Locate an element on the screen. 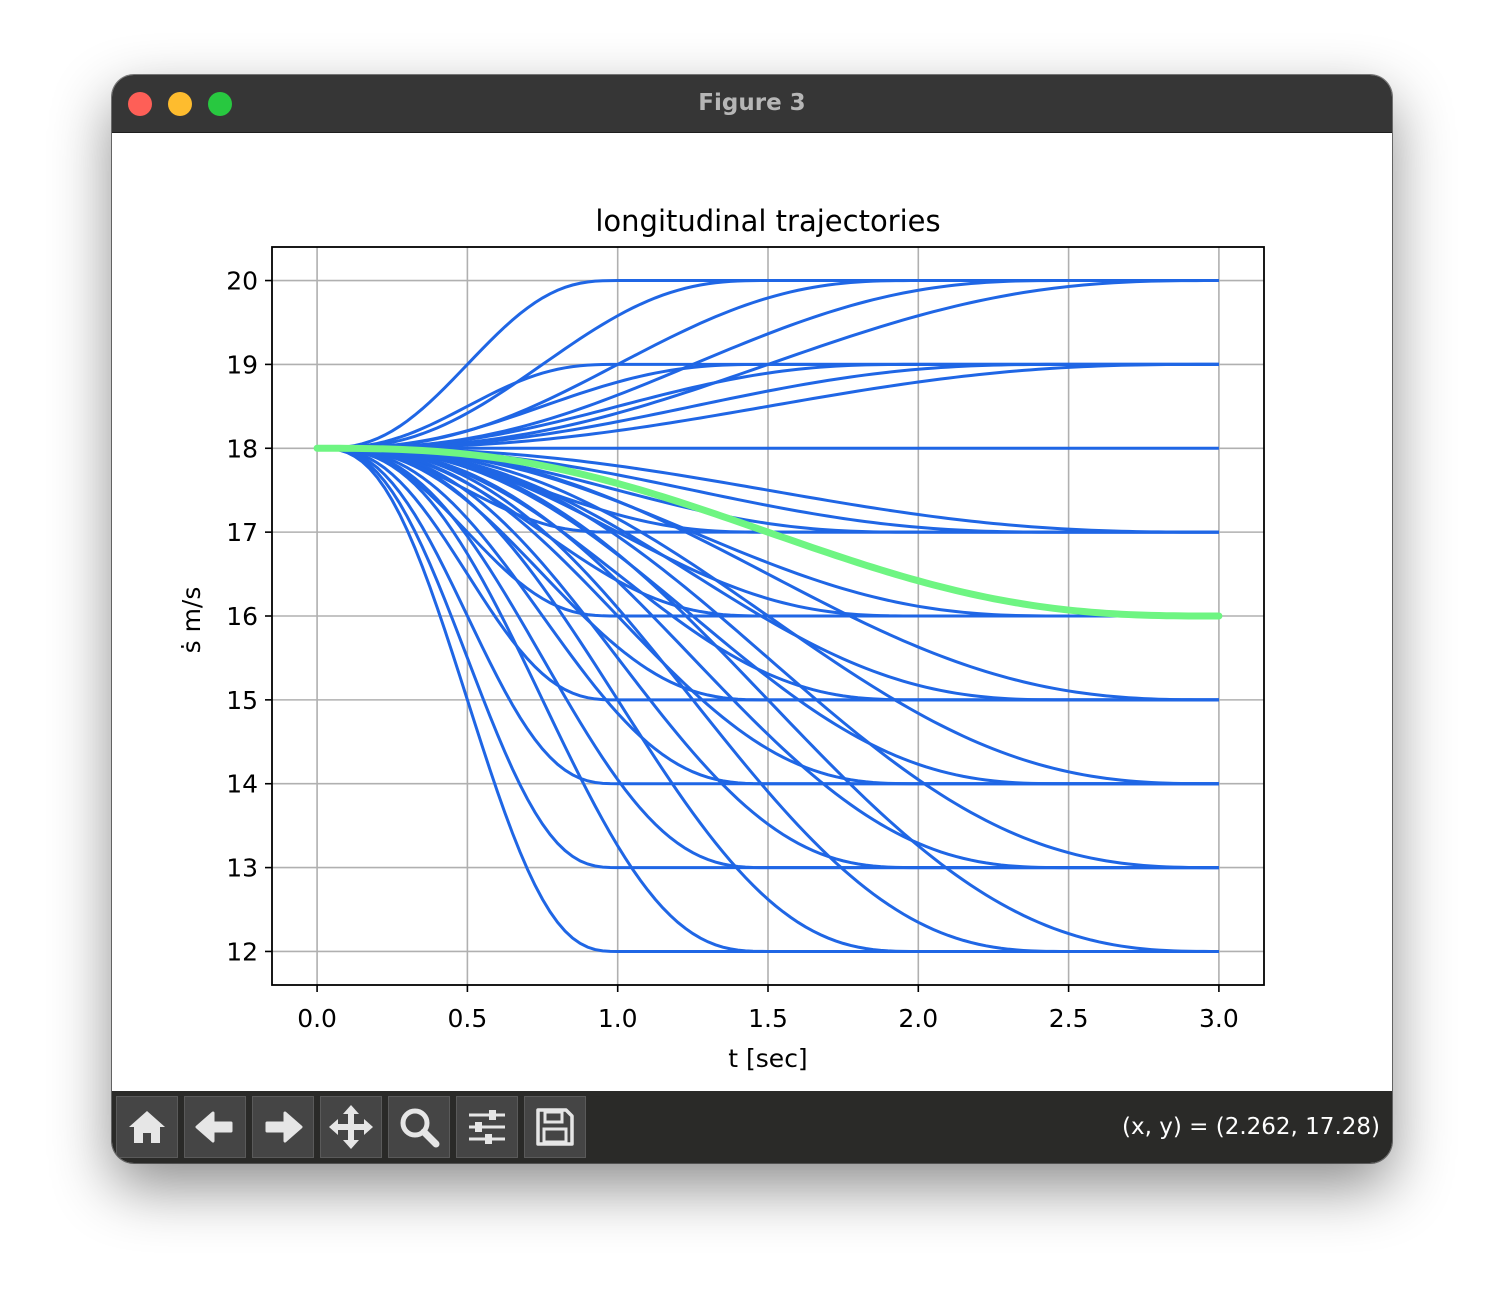  home-icon is located at coordinates (147, 1127).